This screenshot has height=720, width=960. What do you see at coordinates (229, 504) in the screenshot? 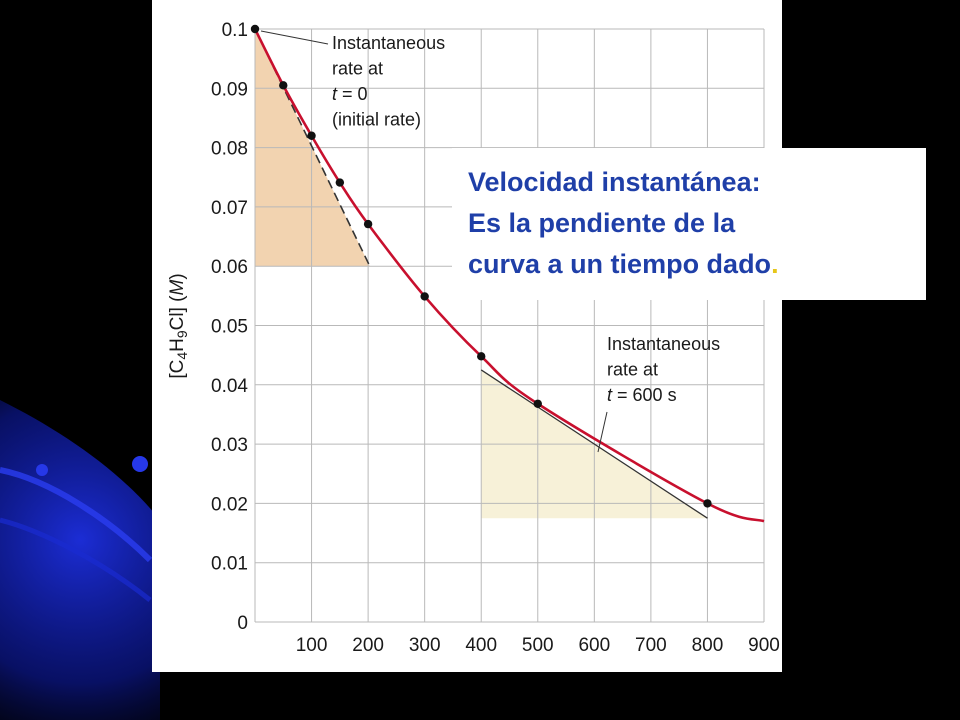
I see `y-tick-label: 0.02` at bounding box center [229, 504].